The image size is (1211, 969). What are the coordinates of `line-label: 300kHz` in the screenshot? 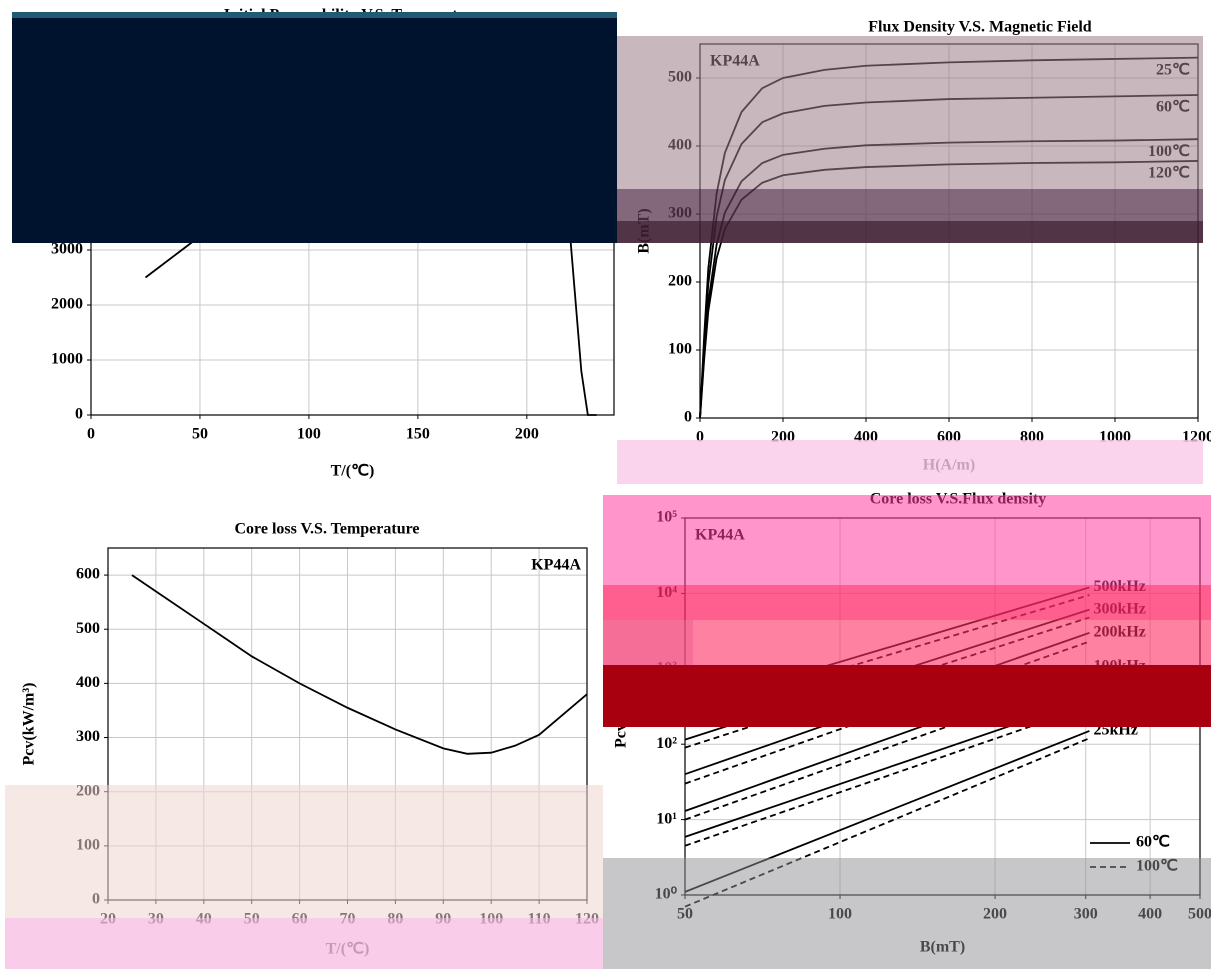 It's located at (1119, 608).